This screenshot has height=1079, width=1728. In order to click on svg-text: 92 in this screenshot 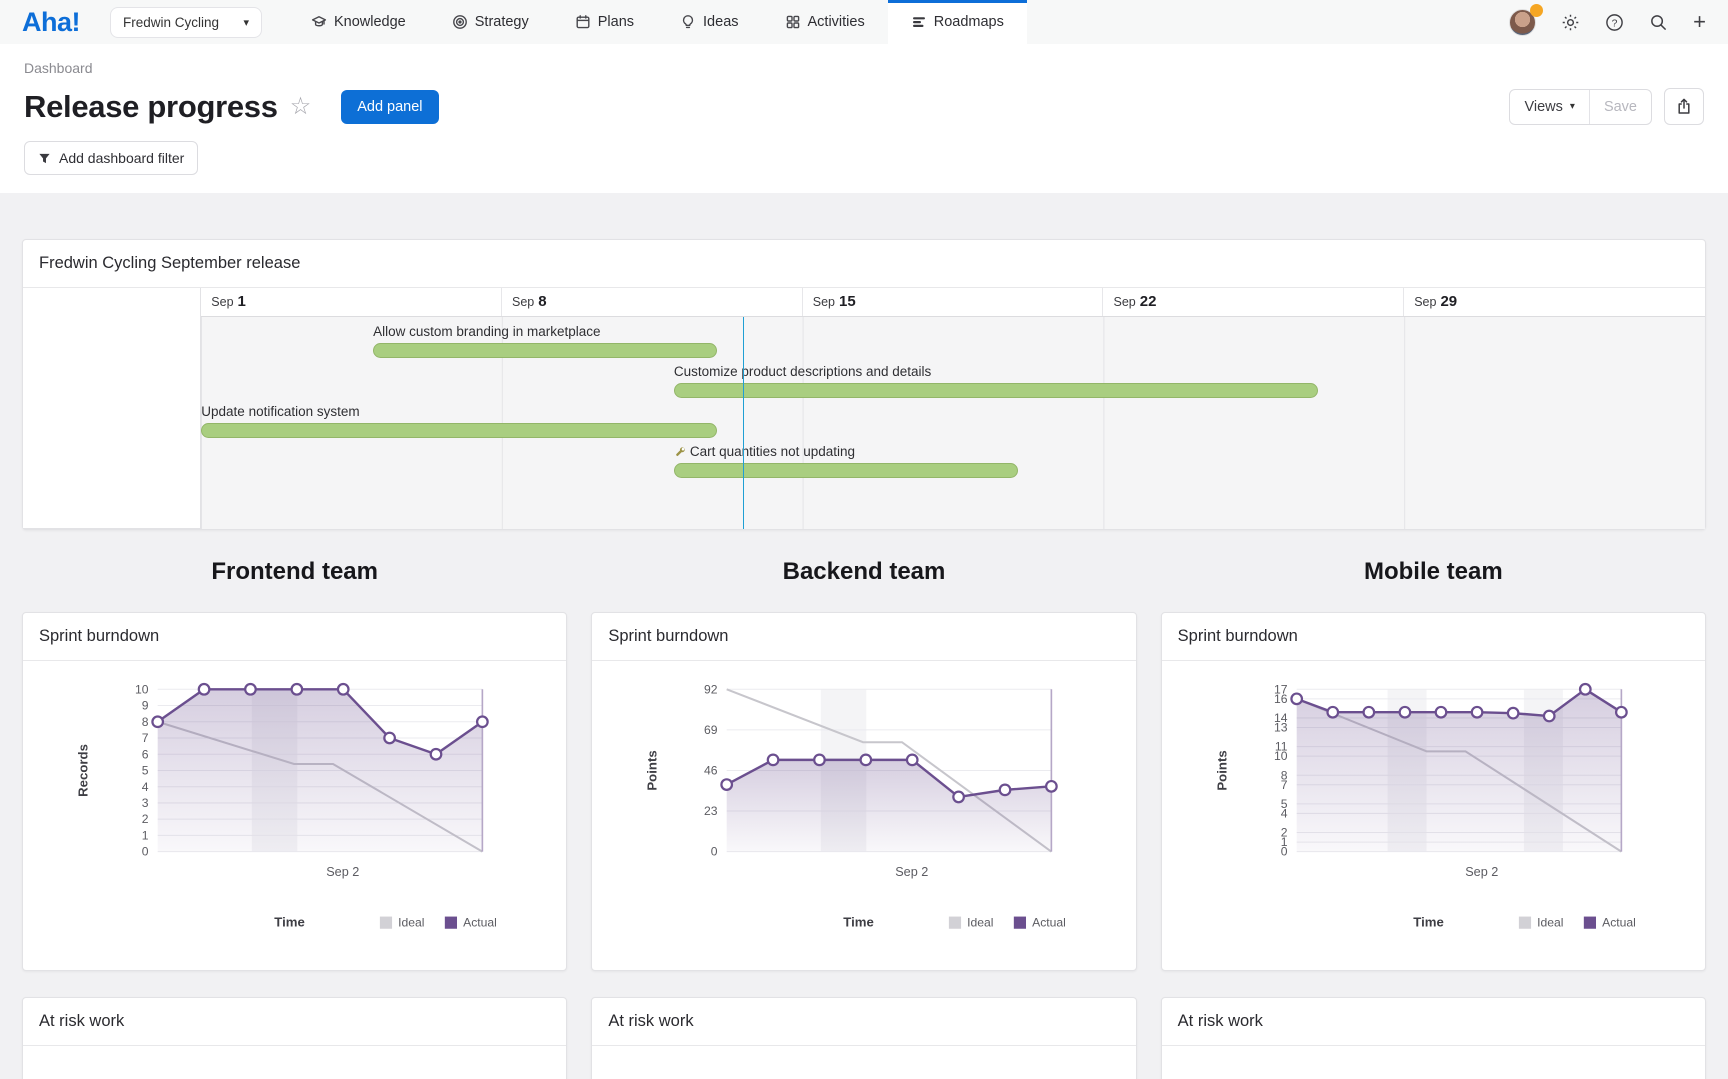, I will do `click(711, 689)`.